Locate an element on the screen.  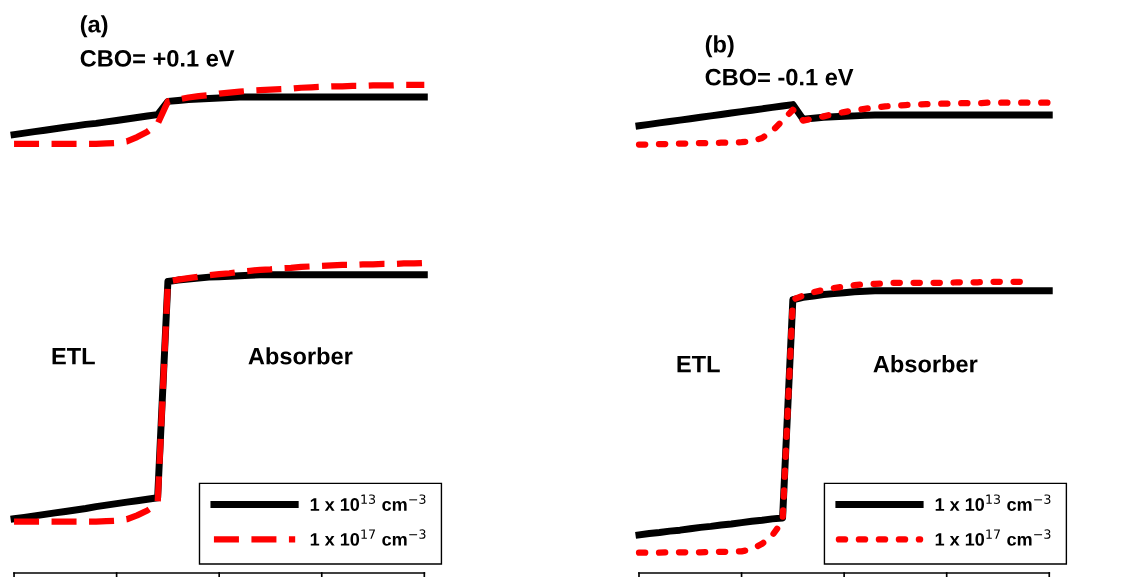
chart-subtitle: CBO= -0.1 eV is located at coordinates (779, 77).